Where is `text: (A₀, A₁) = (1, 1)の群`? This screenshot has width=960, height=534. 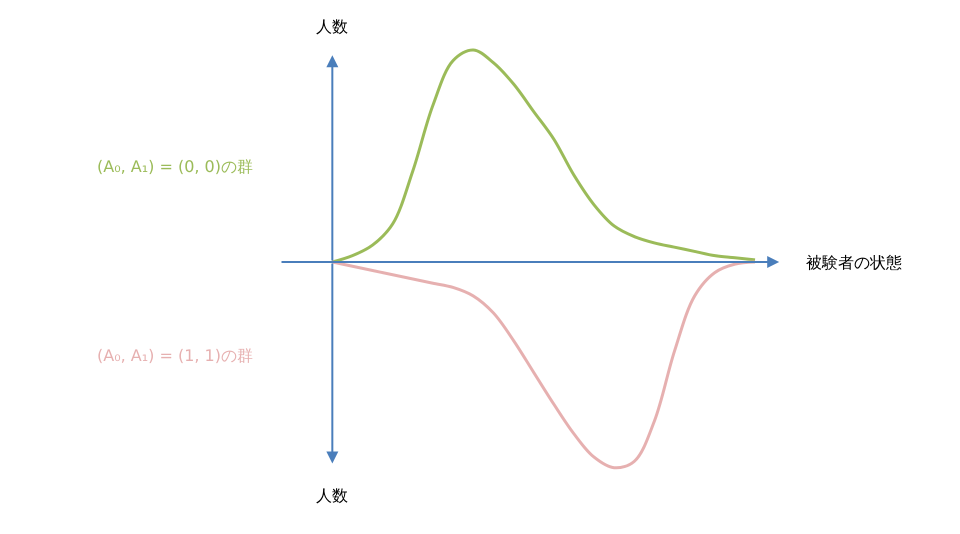 text: (A₀, A₁) = (1, 1)の群 is located at coordinates (175, 355).